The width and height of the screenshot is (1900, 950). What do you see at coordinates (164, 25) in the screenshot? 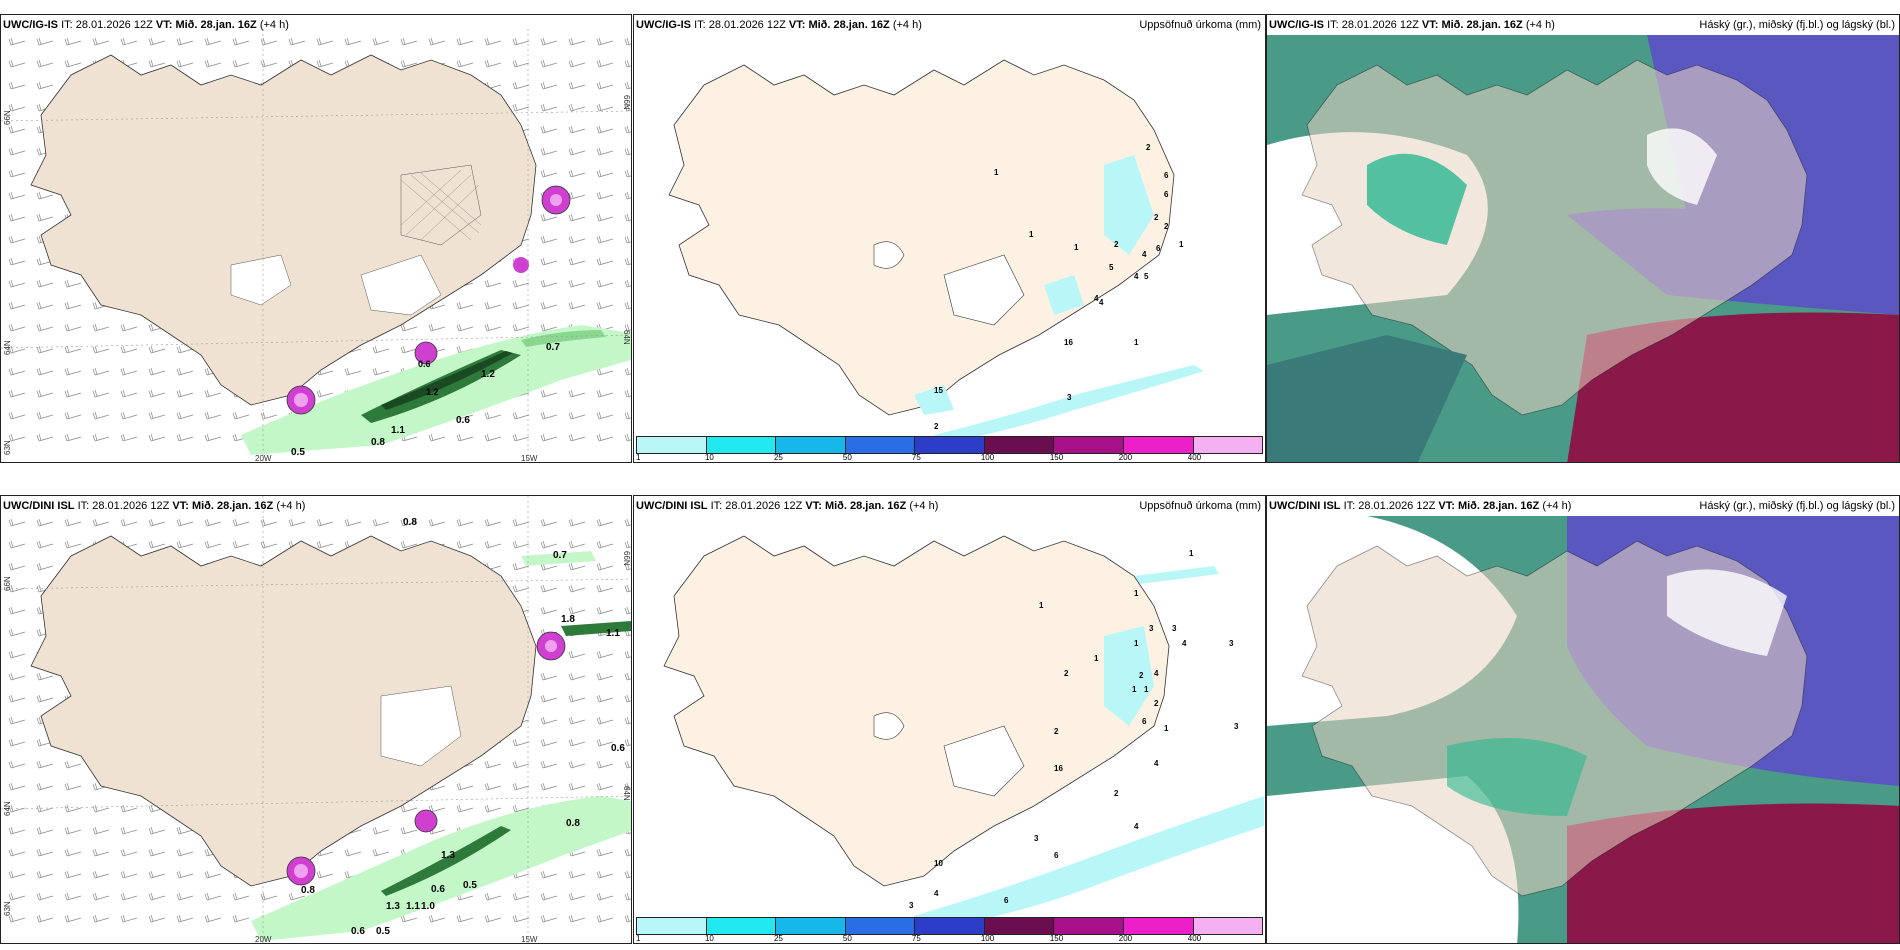
I see `vt-label: VT:` at bounding box center [164, 25].